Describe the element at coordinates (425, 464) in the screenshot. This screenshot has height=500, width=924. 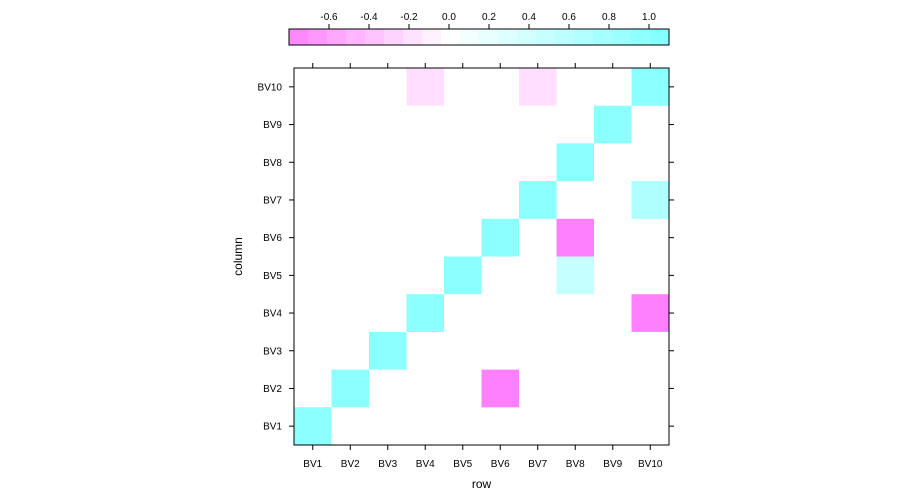
I see `x-tick-label: BV4` at that location.